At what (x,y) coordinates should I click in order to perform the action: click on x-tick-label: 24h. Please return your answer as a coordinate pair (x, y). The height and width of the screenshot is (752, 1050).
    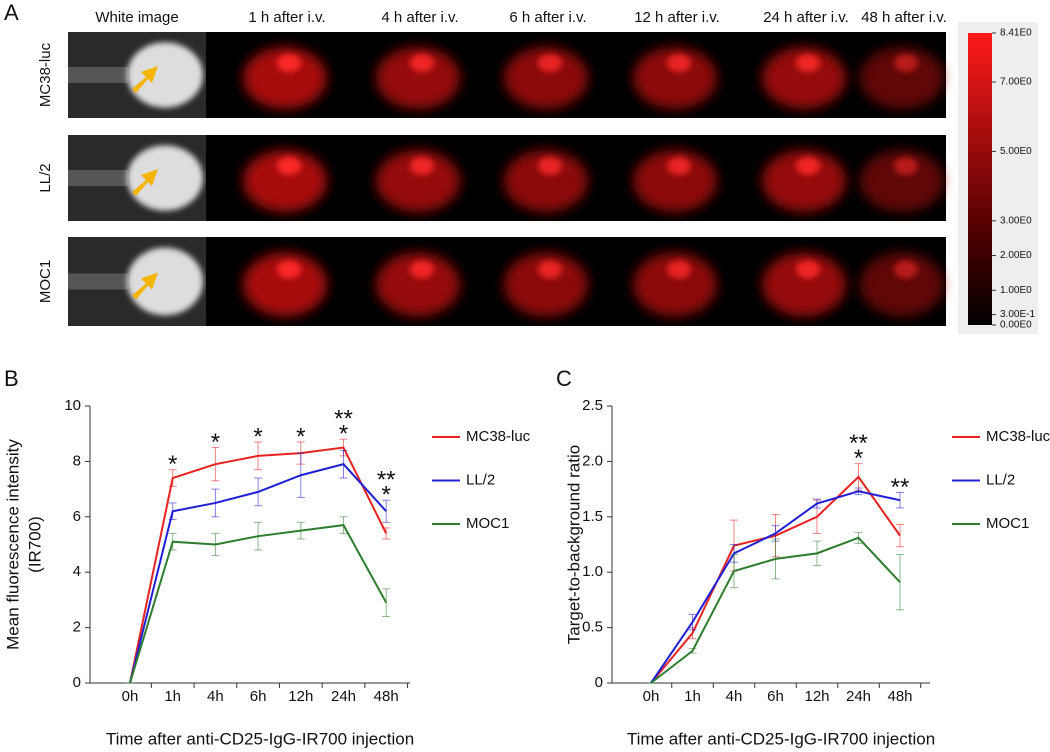
    Looking at the image, I should click on (858, 696).